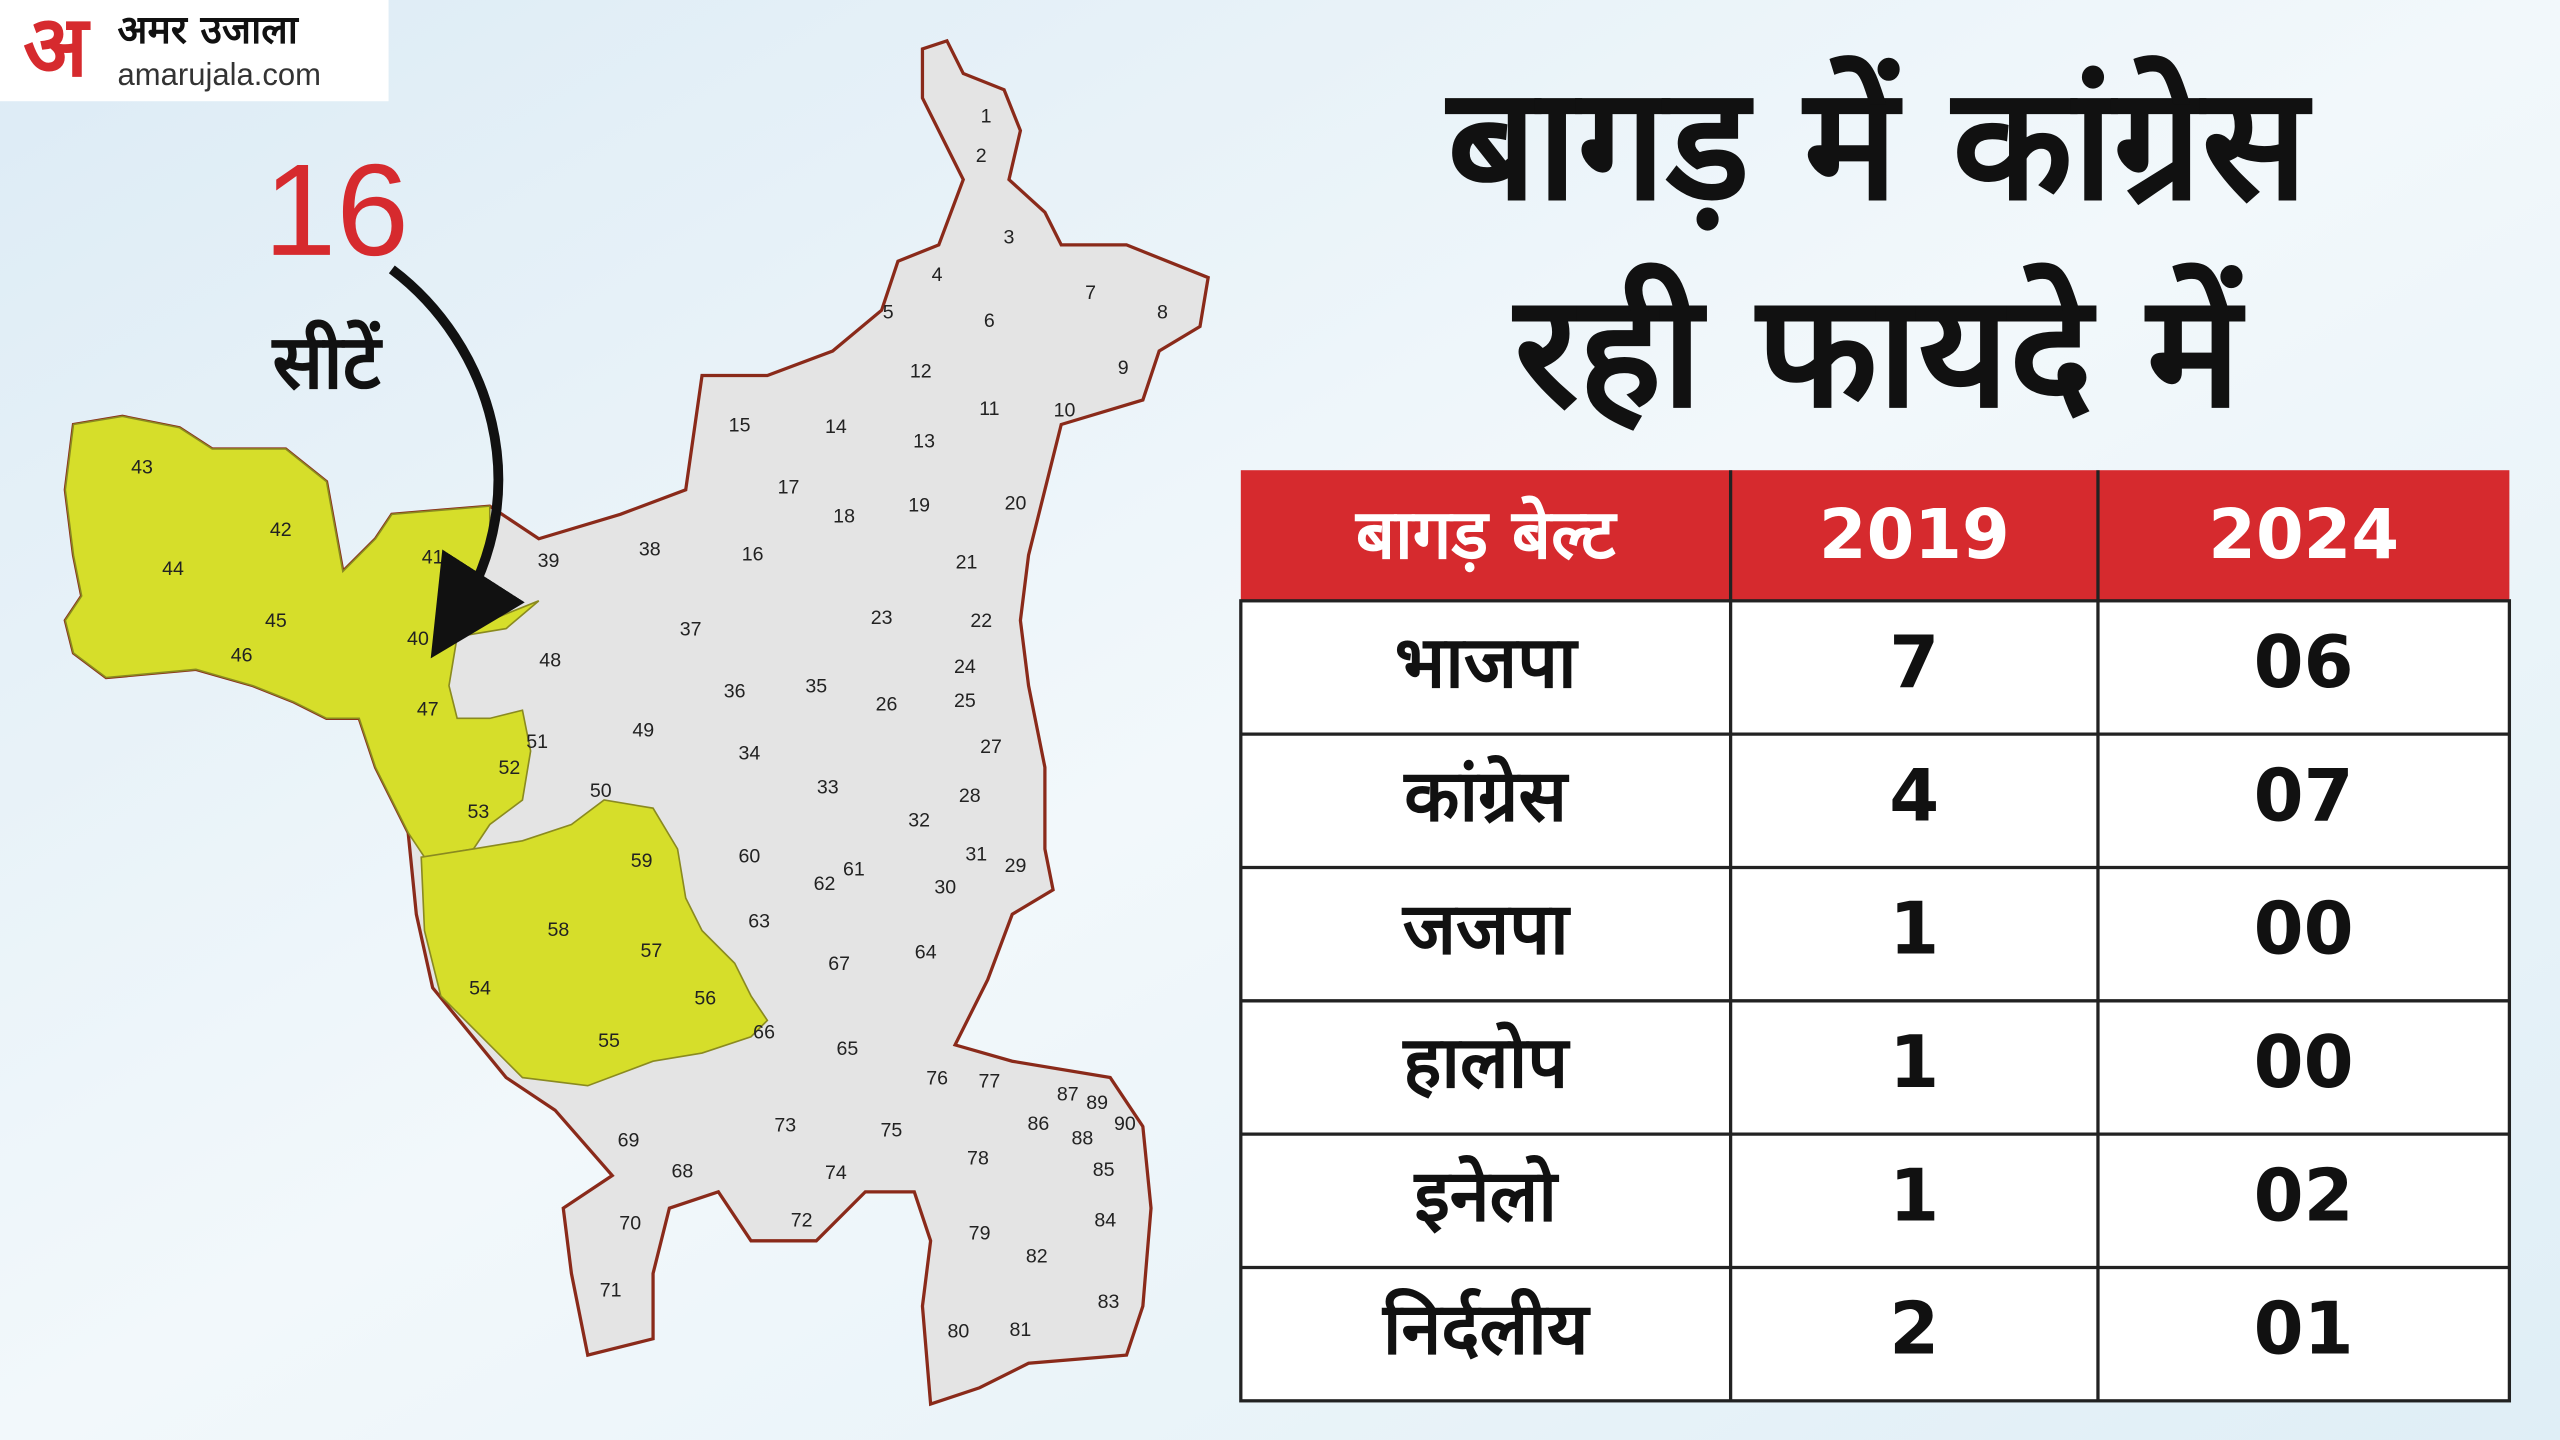 The height and width of the screenshot is (1440, 2560). I want to click on table-header-bg, so click(1875, 535).